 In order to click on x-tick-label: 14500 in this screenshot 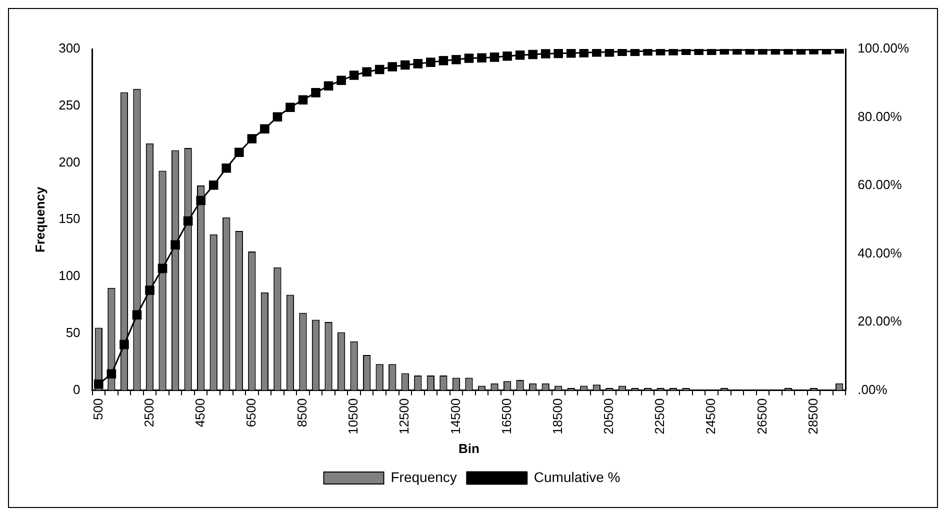, I will do `click(455, 416)`.